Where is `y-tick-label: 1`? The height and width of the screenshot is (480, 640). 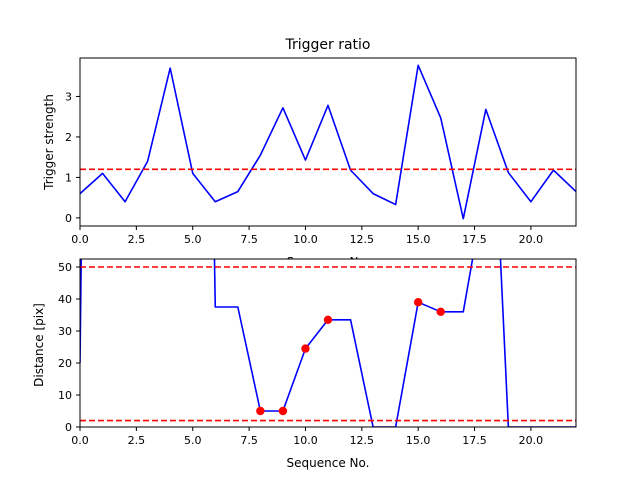
y-tick-label: 1 is located at coordinates (68, 177).